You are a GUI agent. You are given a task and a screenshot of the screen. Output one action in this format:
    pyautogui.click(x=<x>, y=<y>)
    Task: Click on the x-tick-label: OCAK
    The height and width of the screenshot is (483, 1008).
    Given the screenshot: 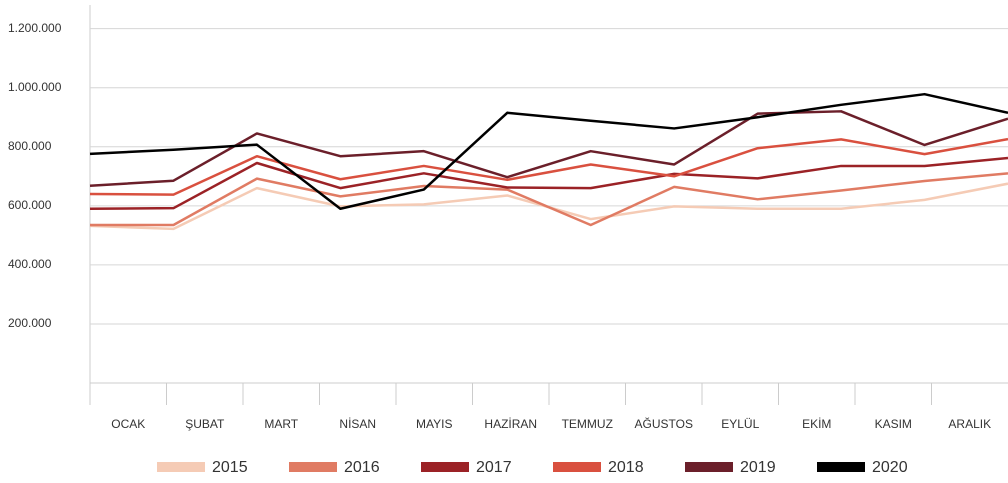 What is the action you would take?
    pyautogui.click(x=128, y=424)
    